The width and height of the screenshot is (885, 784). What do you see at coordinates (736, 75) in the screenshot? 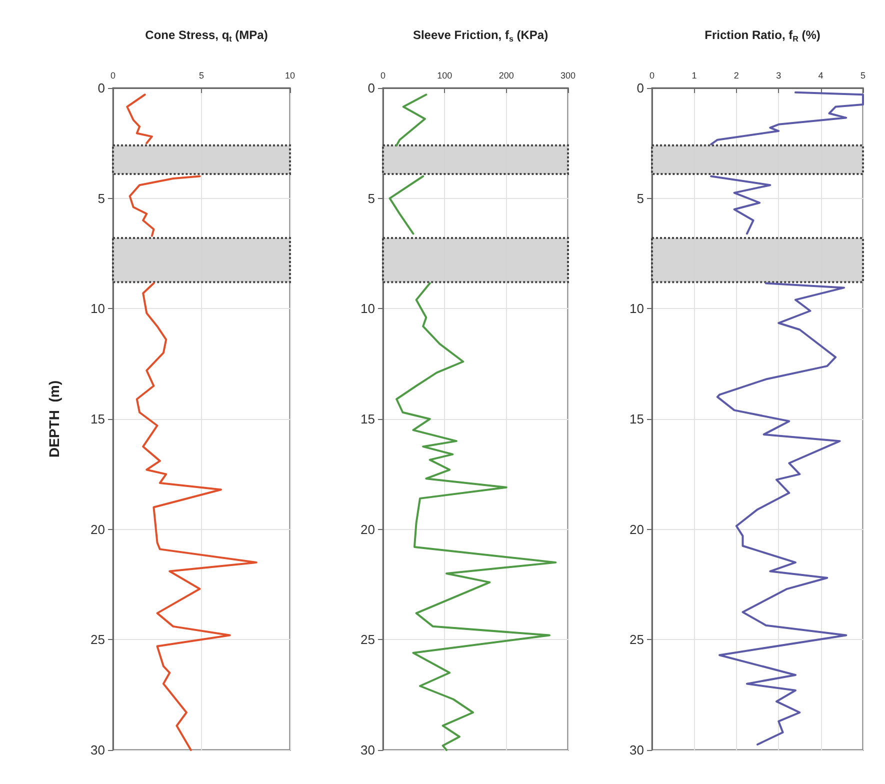
I see `x-tick-label: 2` at bounding box center [736, 75].